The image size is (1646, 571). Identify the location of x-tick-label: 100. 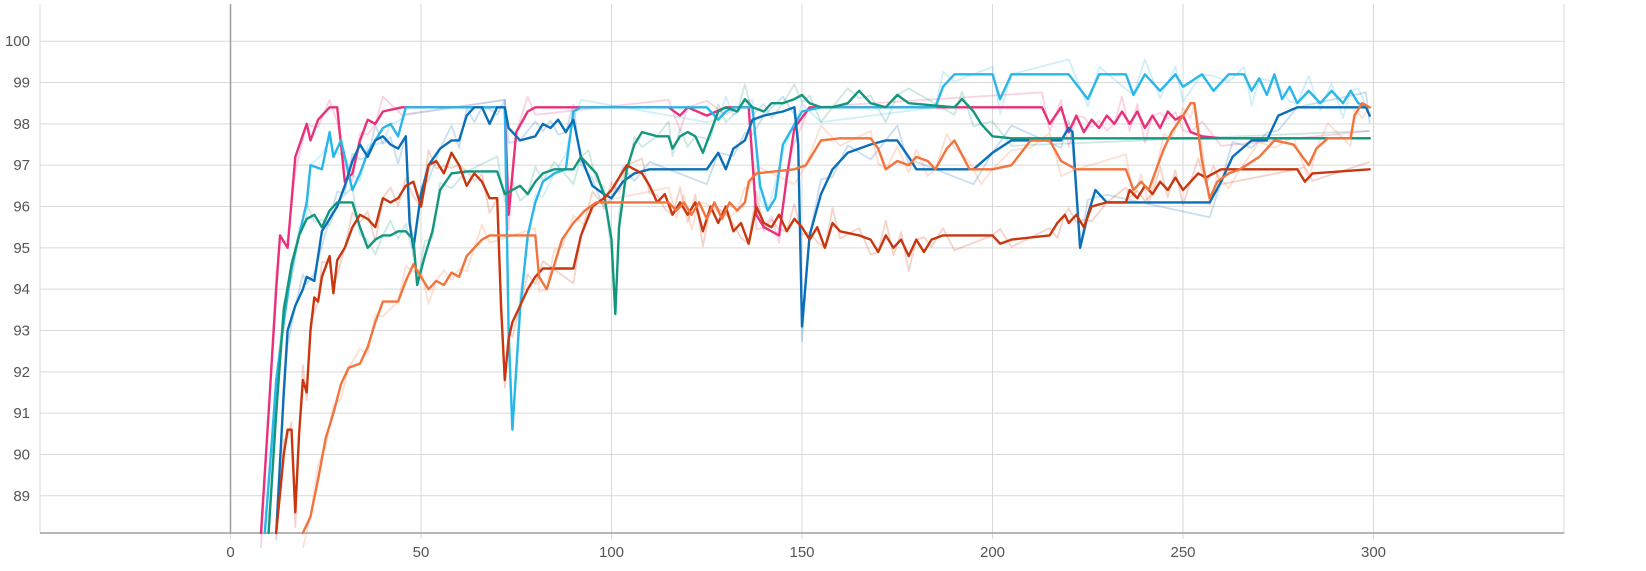
(611, 552).